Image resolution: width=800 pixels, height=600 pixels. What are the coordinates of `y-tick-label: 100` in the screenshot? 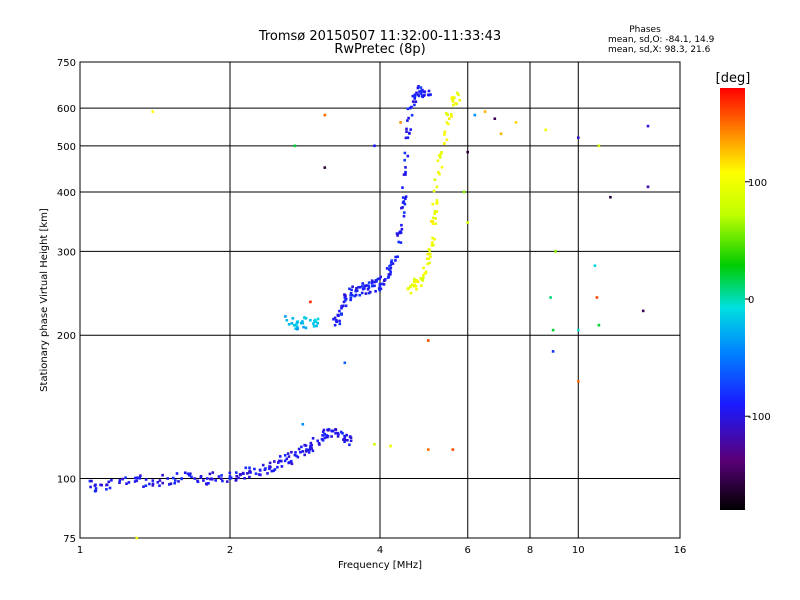 It's located at (66, 480).